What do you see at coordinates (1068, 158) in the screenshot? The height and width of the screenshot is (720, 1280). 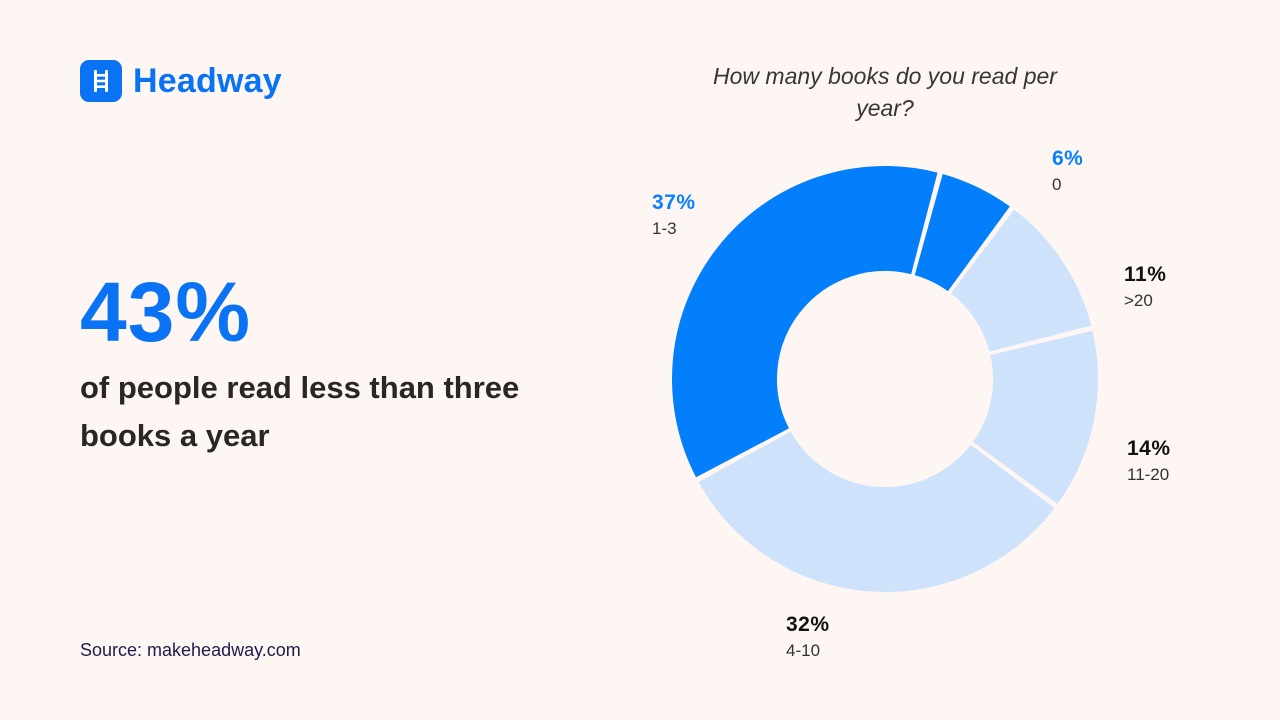 I see `slice-value-label: 6%` at bounding box center [1068, 158].